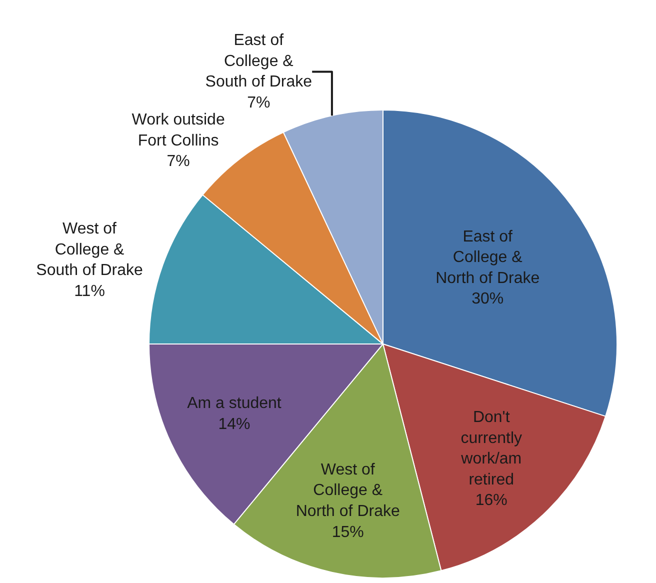 The height and width of the screenshot is (583, 656). Describe the element at coordinates (258, 61) in the screenshot. I see `slice-label: East of College & South of Drake` at that location.